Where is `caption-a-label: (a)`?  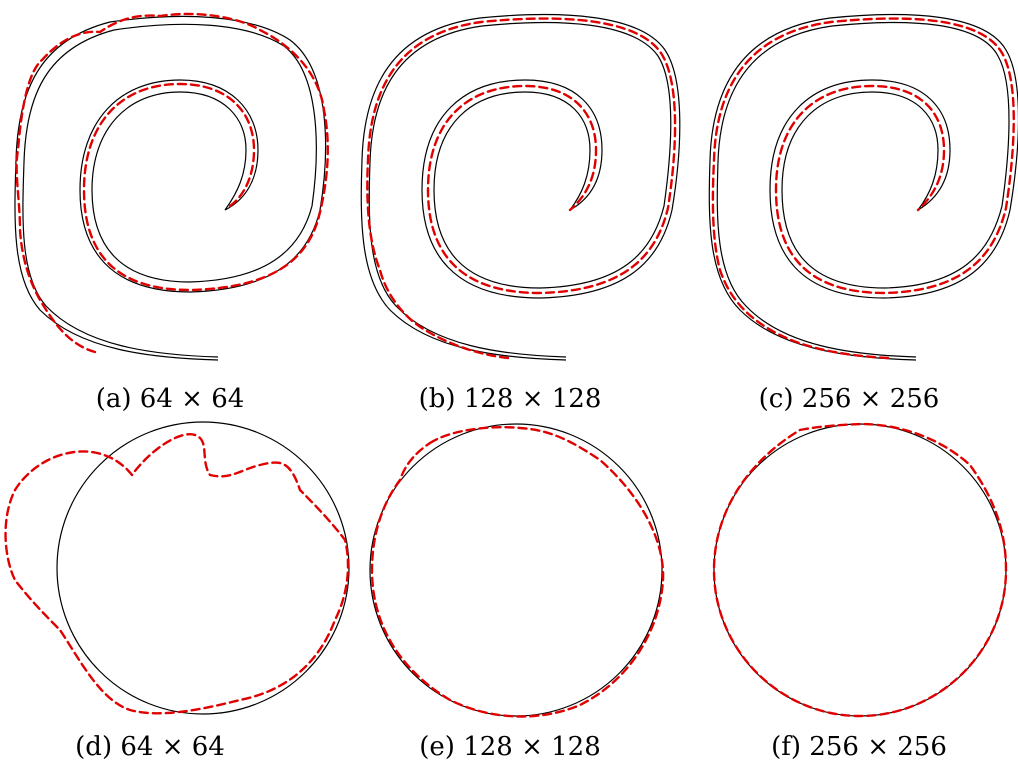
caption-a-label: (a) is located at coordinates (113, 399).